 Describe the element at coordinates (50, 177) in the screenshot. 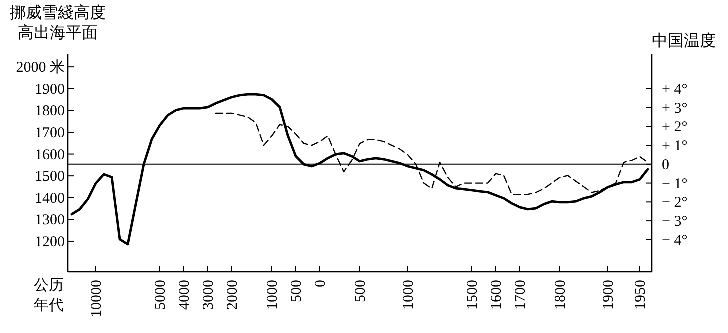

I see `y-tick-label: 1500` at that location.